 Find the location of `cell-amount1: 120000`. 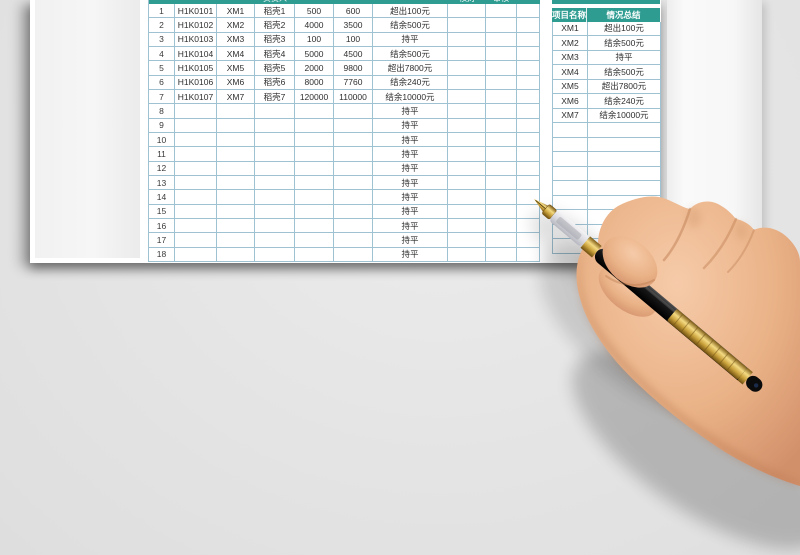

cell-amount1: 120000 is located at coordinates (314, 97).